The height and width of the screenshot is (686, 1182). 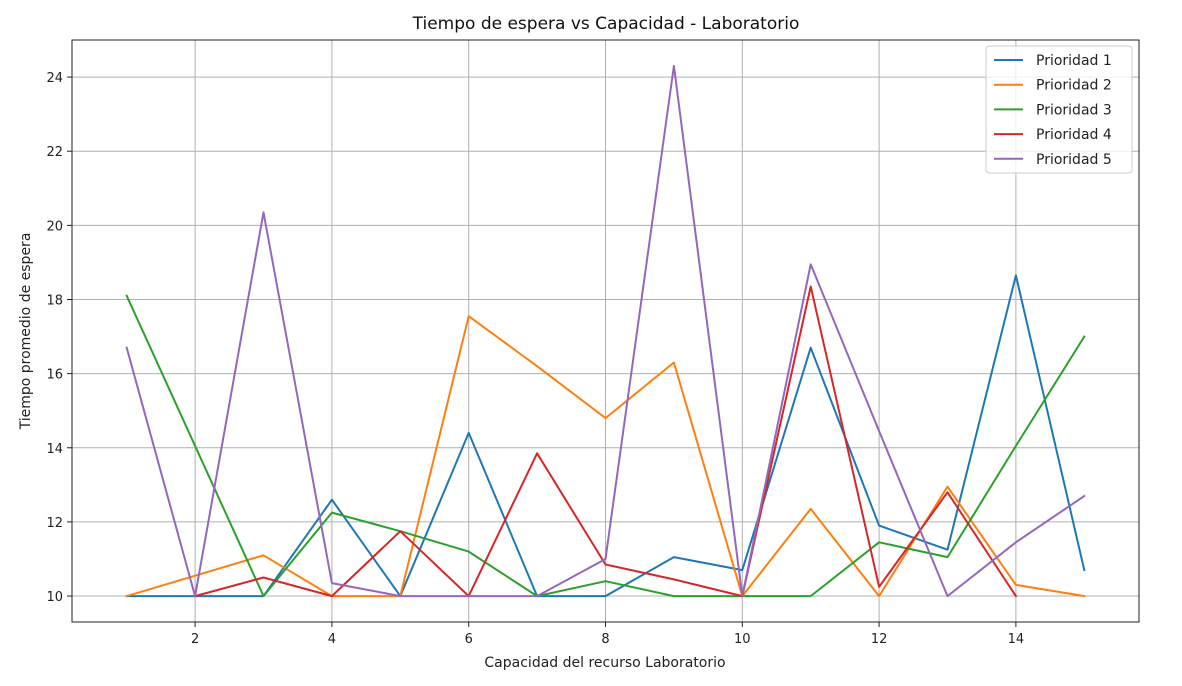 What do you see at coordinates (54, 523) in the screenshot?
I see `y-tick-label: 12` at bounding box center [54, 523].